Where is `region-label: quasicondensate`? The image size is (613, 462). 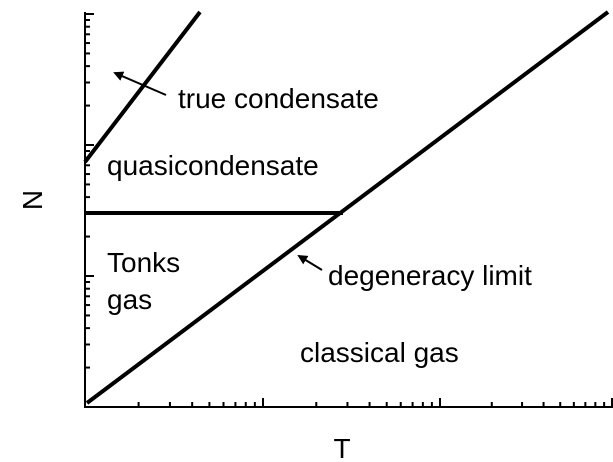
region-label: quasicondensate is located at coordinates (213, 165).